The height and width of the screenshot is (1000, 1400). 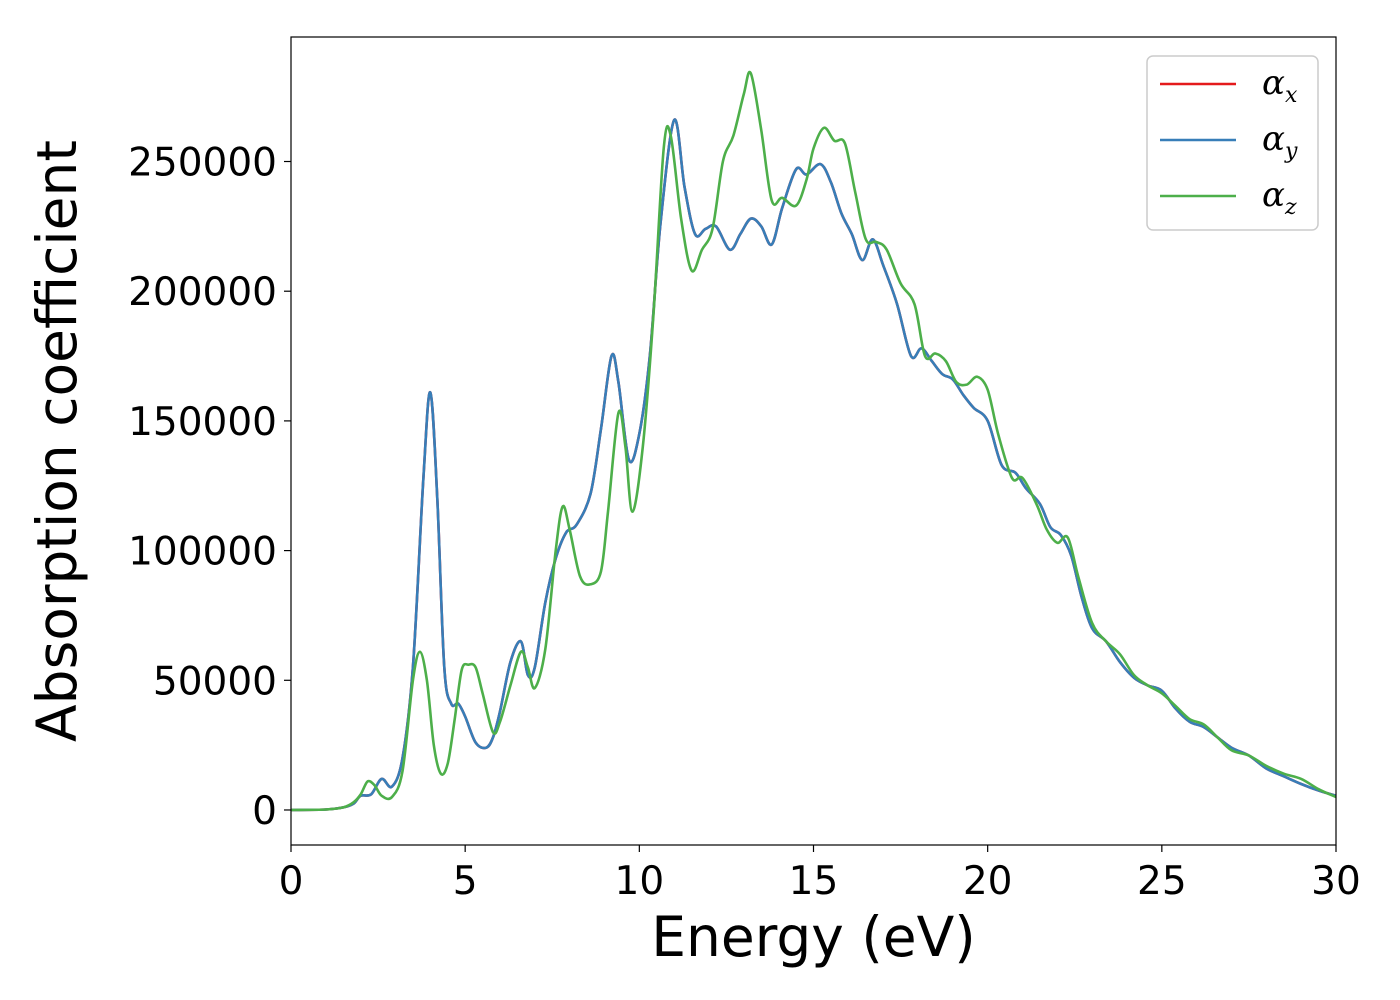 What do you see at coordinates (202, 163) in the screenshot?
I see `y-tick-label: 250000` at bounding box center [202, 163].